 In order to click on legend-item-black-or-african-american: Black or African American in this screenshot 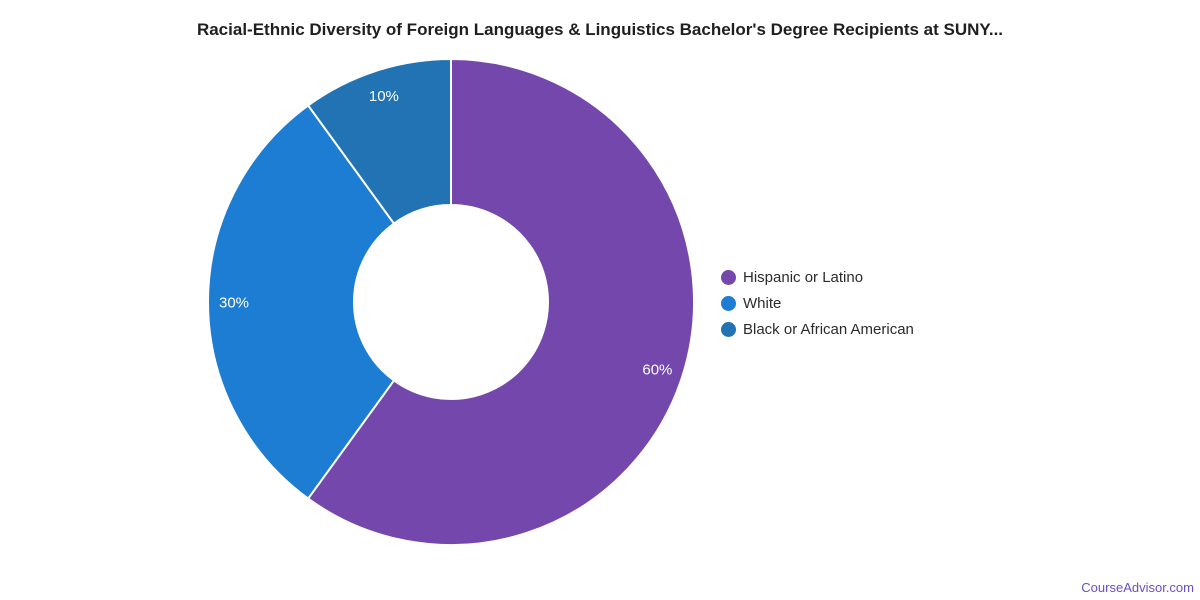, I will do `click(817, 329)`.